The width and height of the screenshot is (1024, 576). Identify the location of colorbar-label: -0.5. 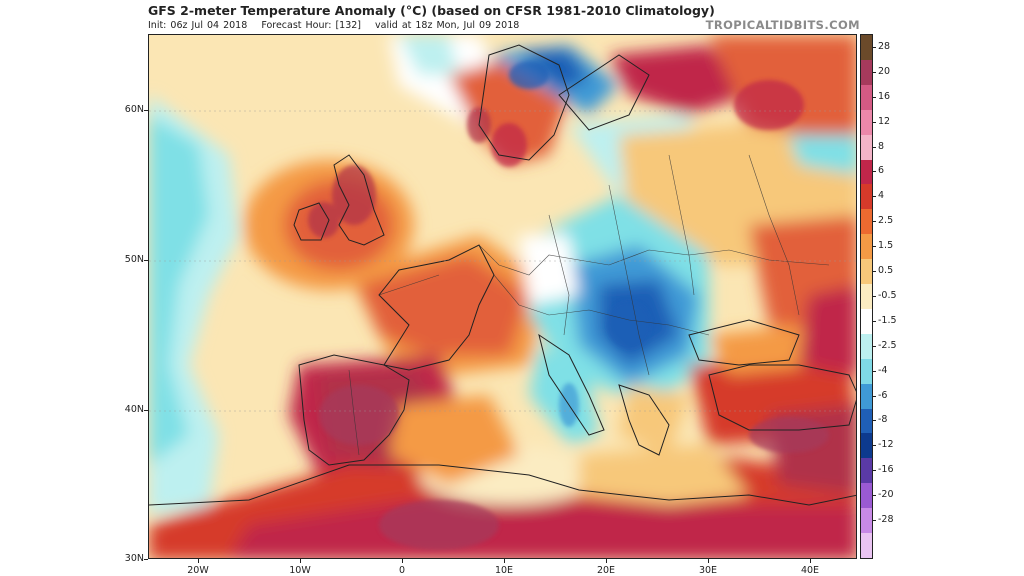
(887, 295).